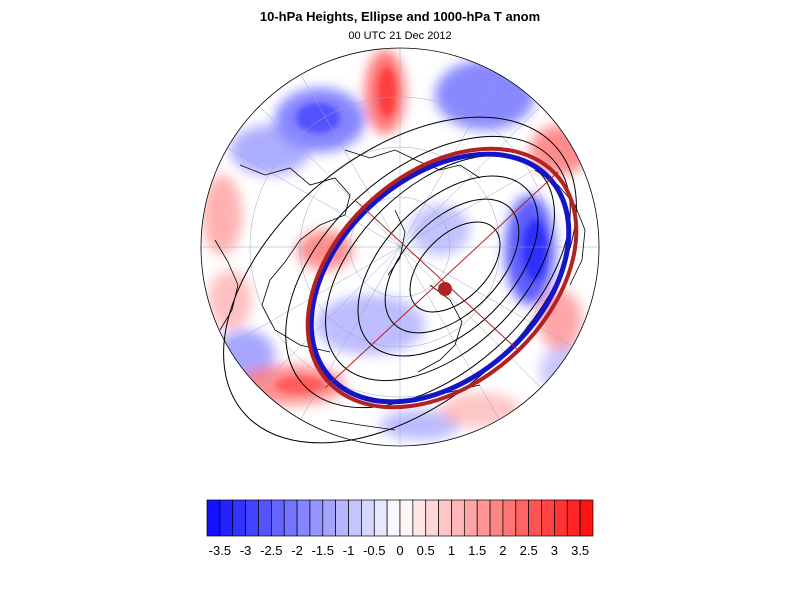 Image resolution: width=800 pixels, height=600 pixels. What do you see at coordinates (322, 550) in the screenshot?
I see `colorbar-tick-label: -1.5` at bounding box center [322, 550].